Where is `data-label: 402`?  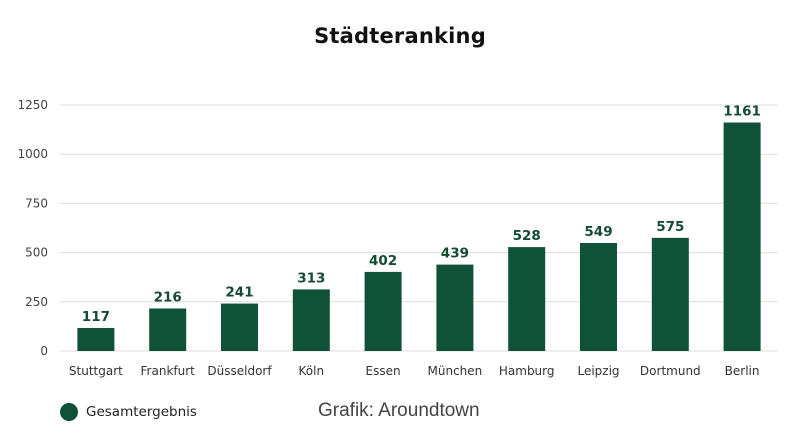 data-label: 402 is located at coordinates (383, 261).